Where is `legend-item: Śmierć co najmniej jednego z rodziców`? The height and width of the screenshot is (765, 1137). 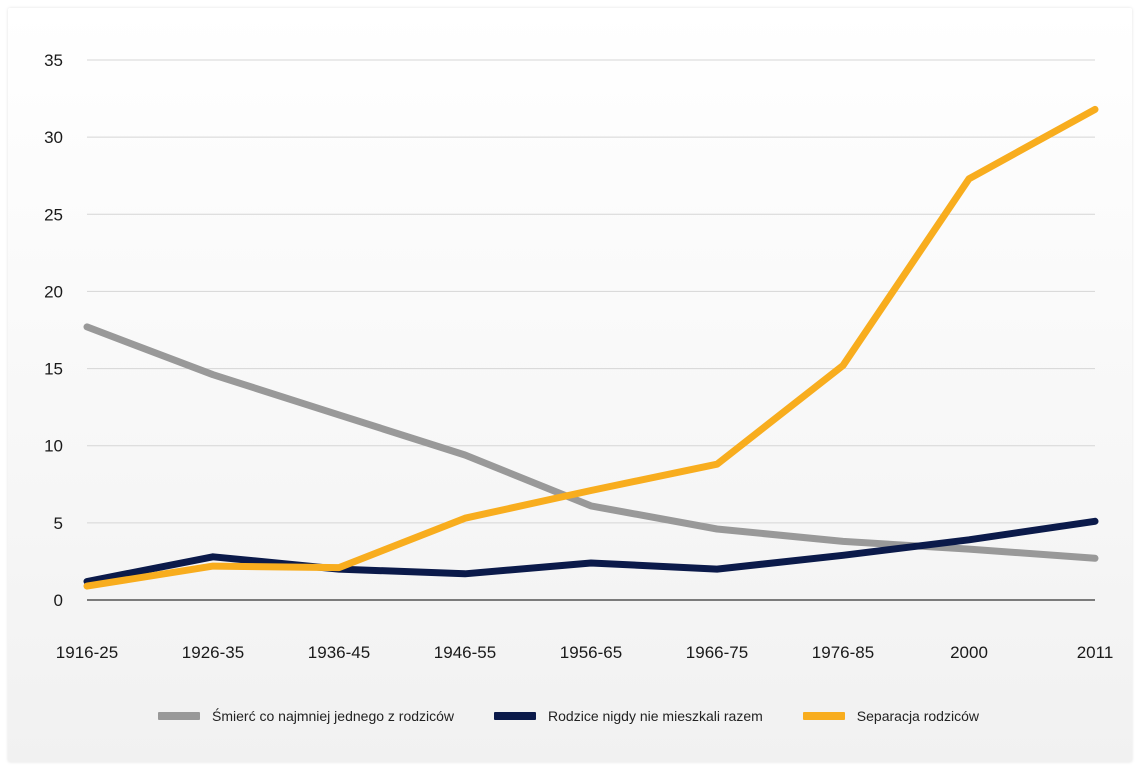
legend-item: Śmierć co najmniej jednego z rodziców is located at coordinates (306, 716).